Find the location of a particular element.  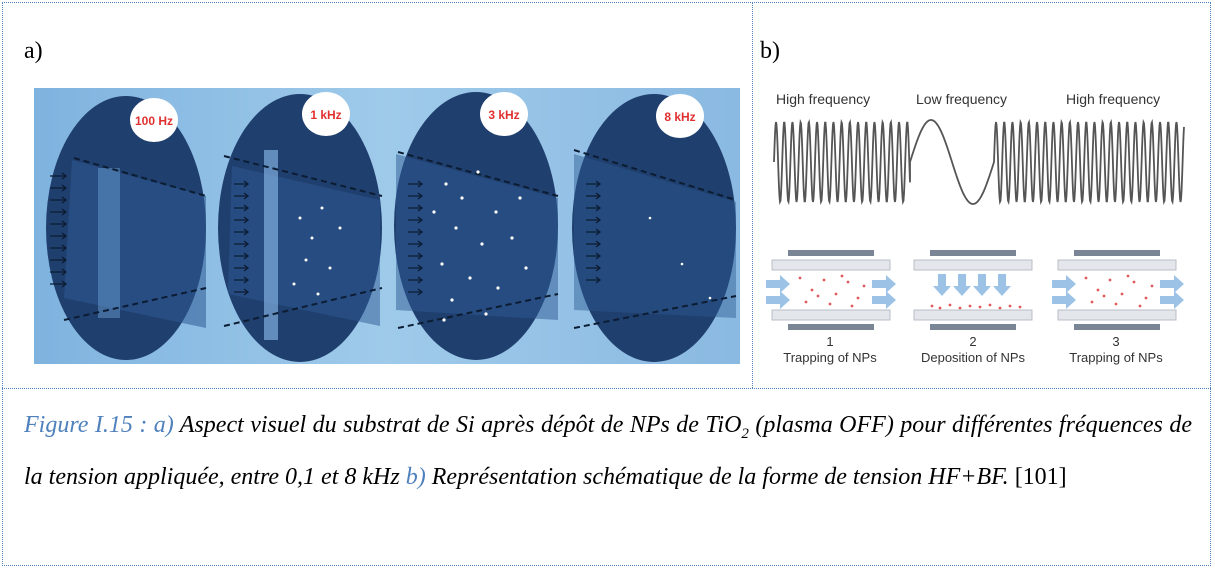

voltage-waveform is located at coordinates (979, 162).